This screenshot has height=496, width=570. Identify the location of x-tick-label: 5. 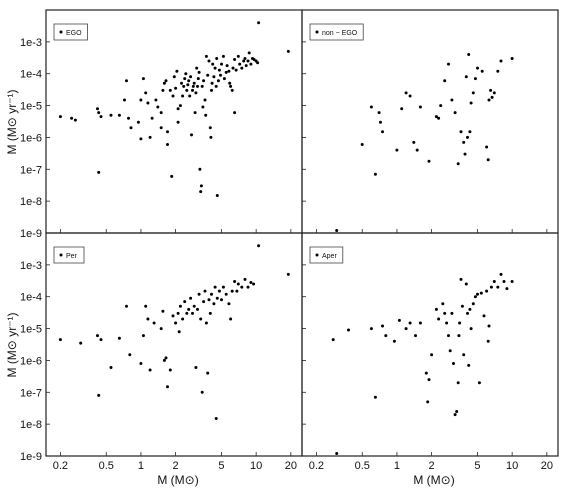
(221, 466).